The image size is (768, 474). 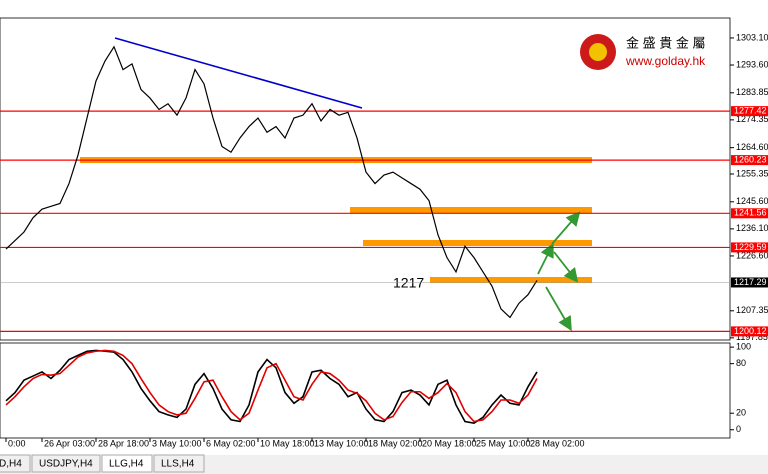 What do you see at coordinates (743, 347) in the screenshot?
I see `y-tick-label: 100` at bounding box center [743, 347].